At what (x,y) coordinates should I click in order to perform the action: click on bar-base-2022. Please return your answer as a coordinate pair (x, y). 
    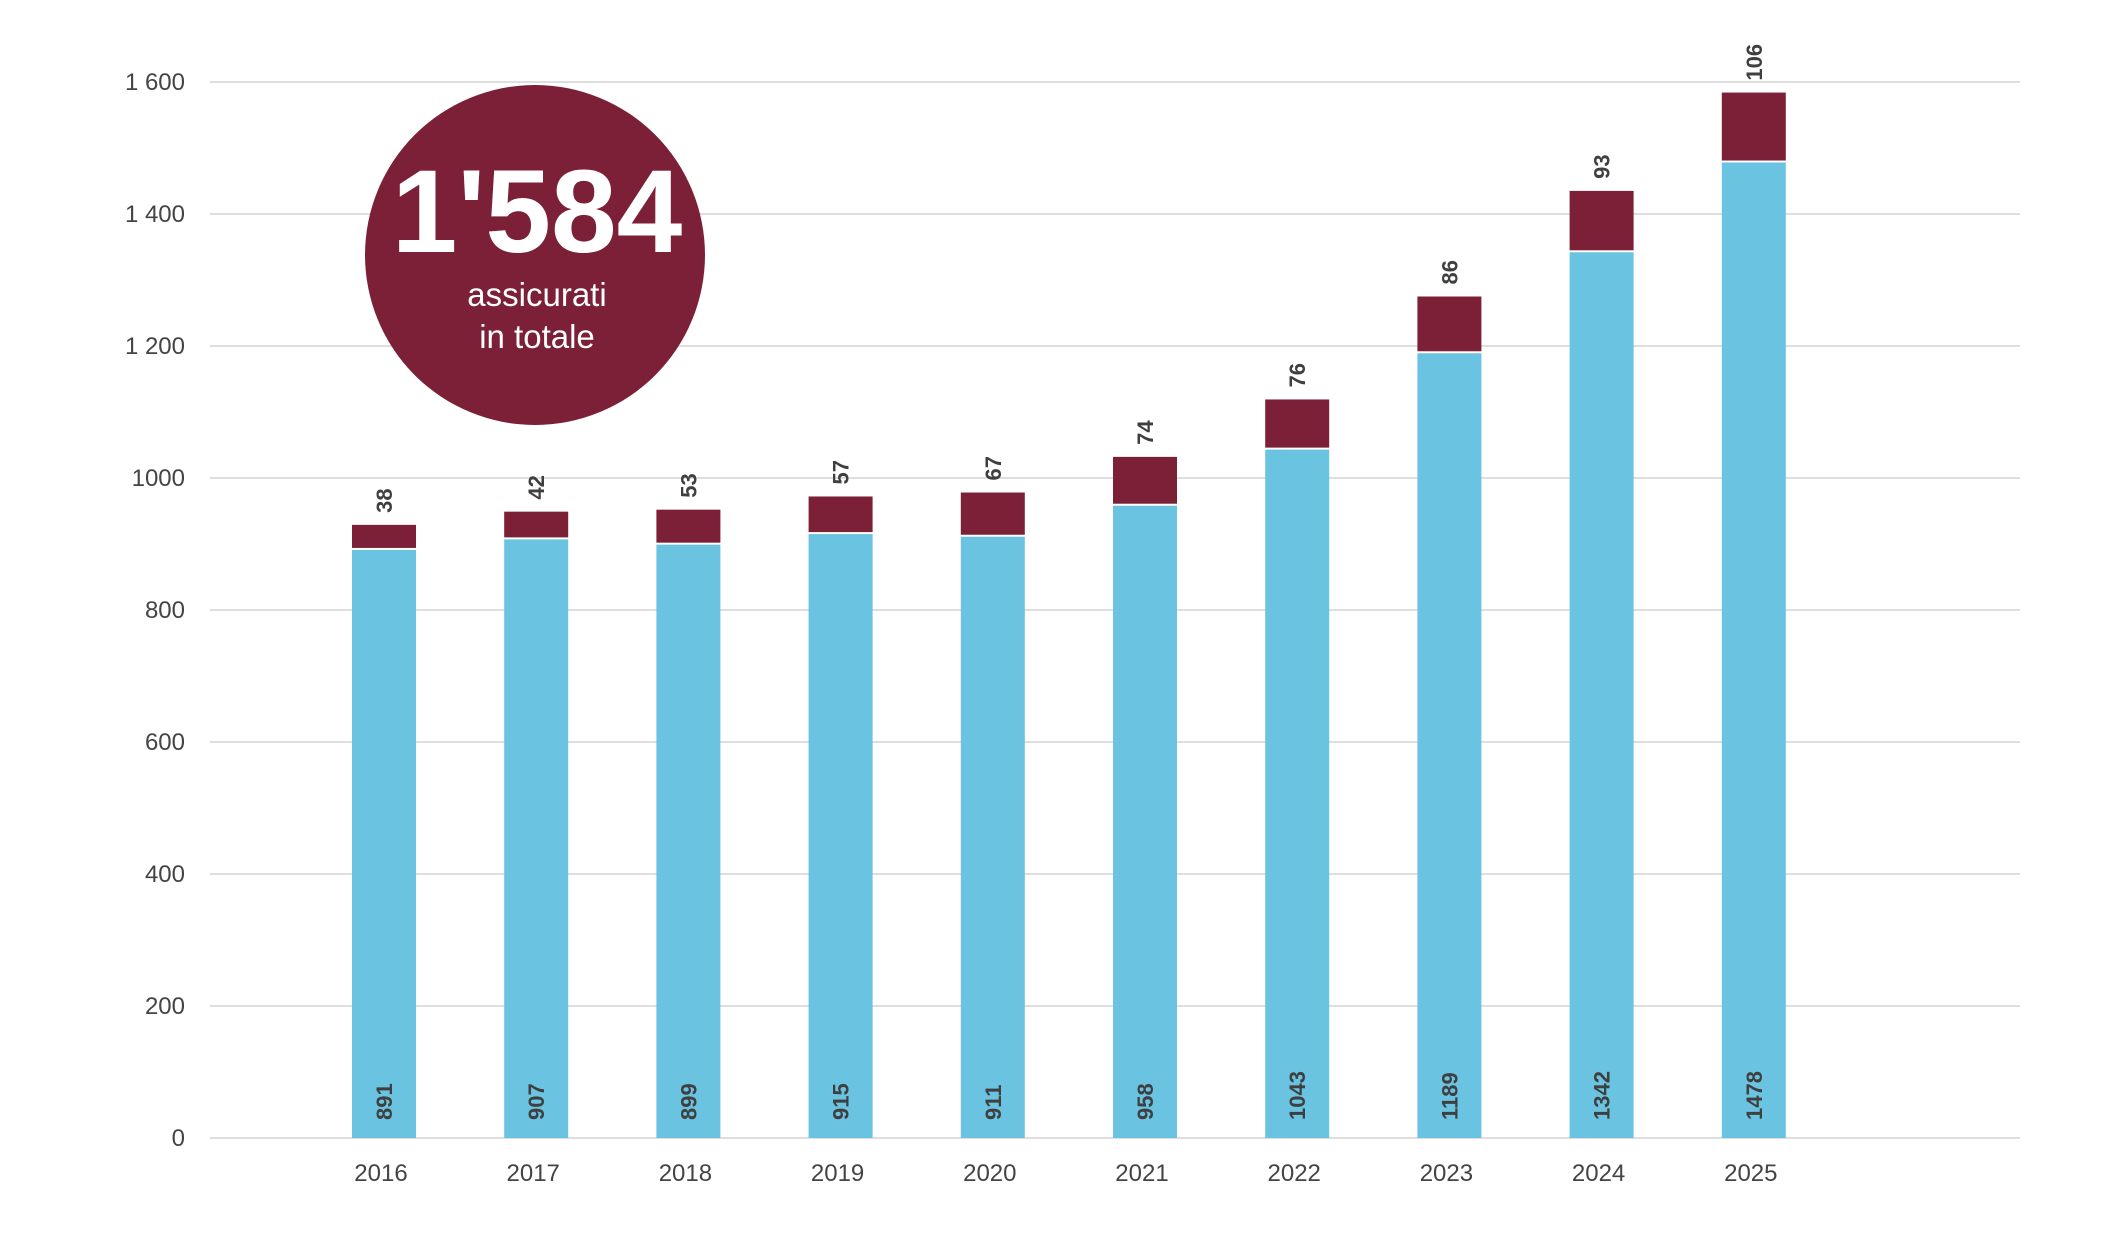
    Looking at the image, I should click on (1297, 793).